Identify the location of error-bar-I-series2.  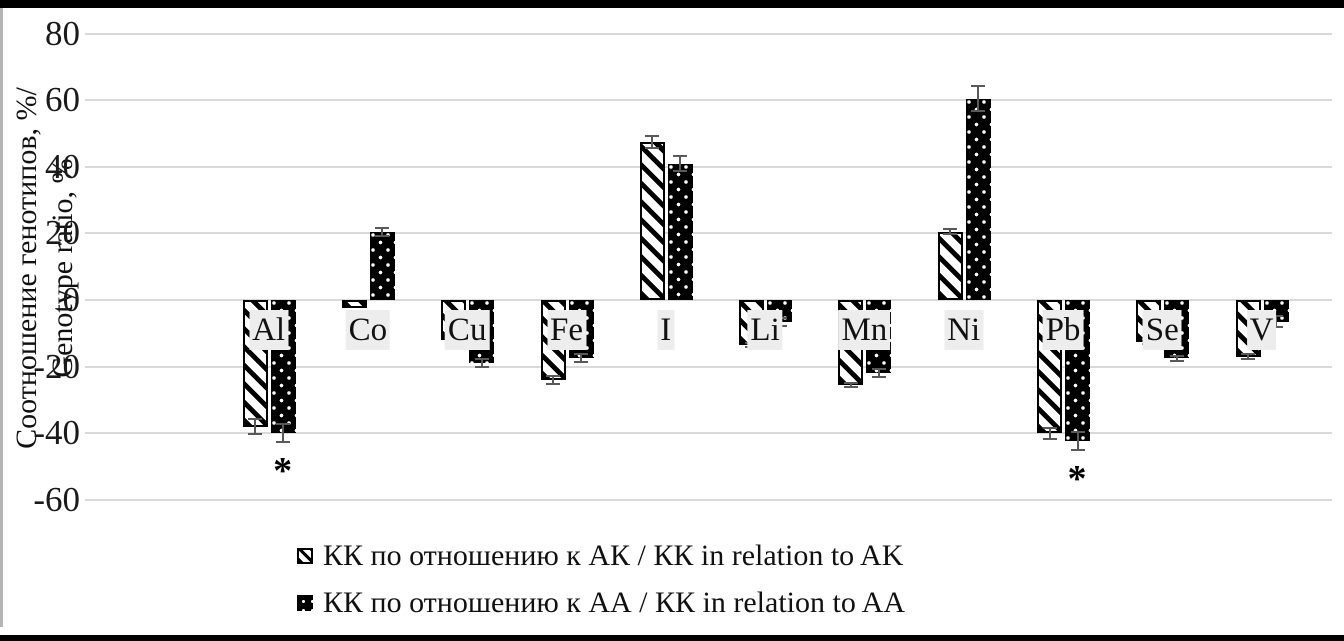
(680, 163).